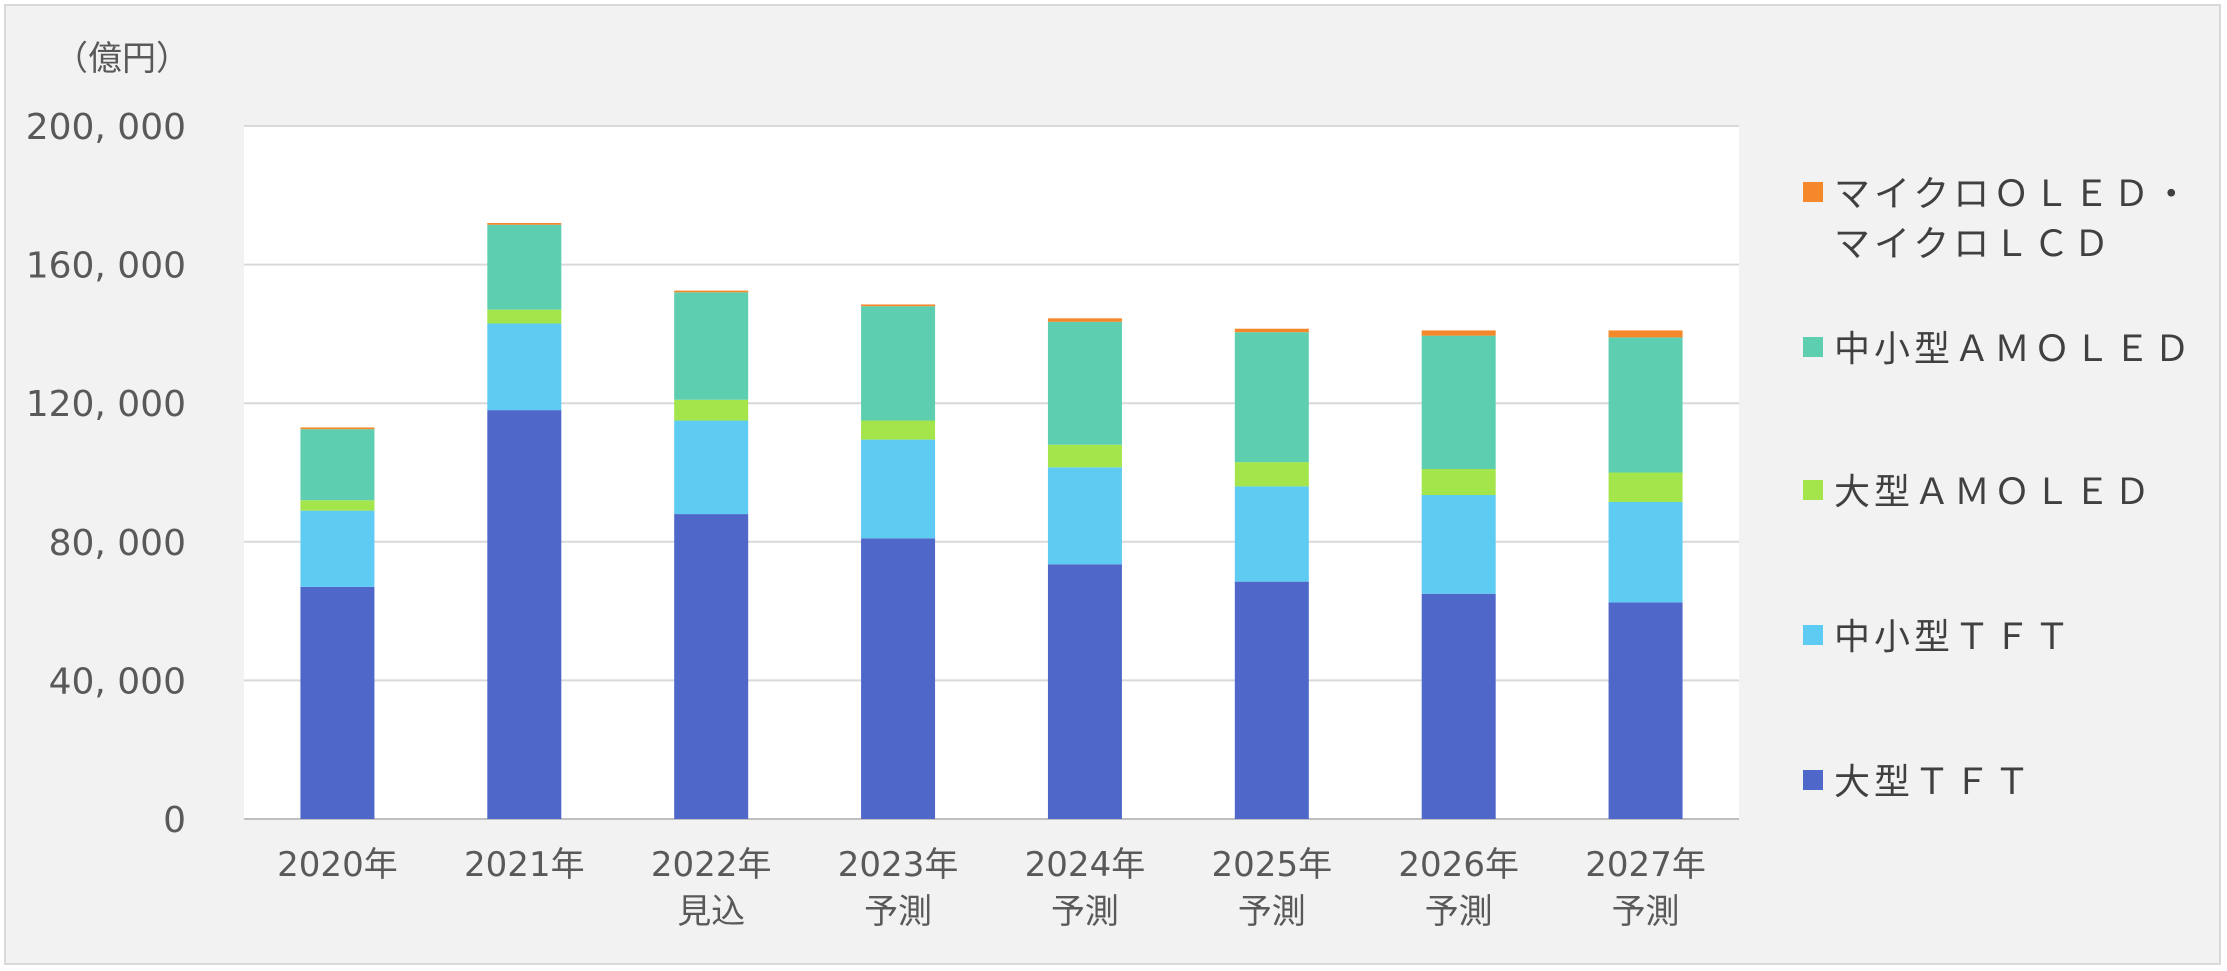 Image resolution: width=2227 pixels, height=971 pixels. I want to click on y-tick-label: 40, 000, so click(117, 681).